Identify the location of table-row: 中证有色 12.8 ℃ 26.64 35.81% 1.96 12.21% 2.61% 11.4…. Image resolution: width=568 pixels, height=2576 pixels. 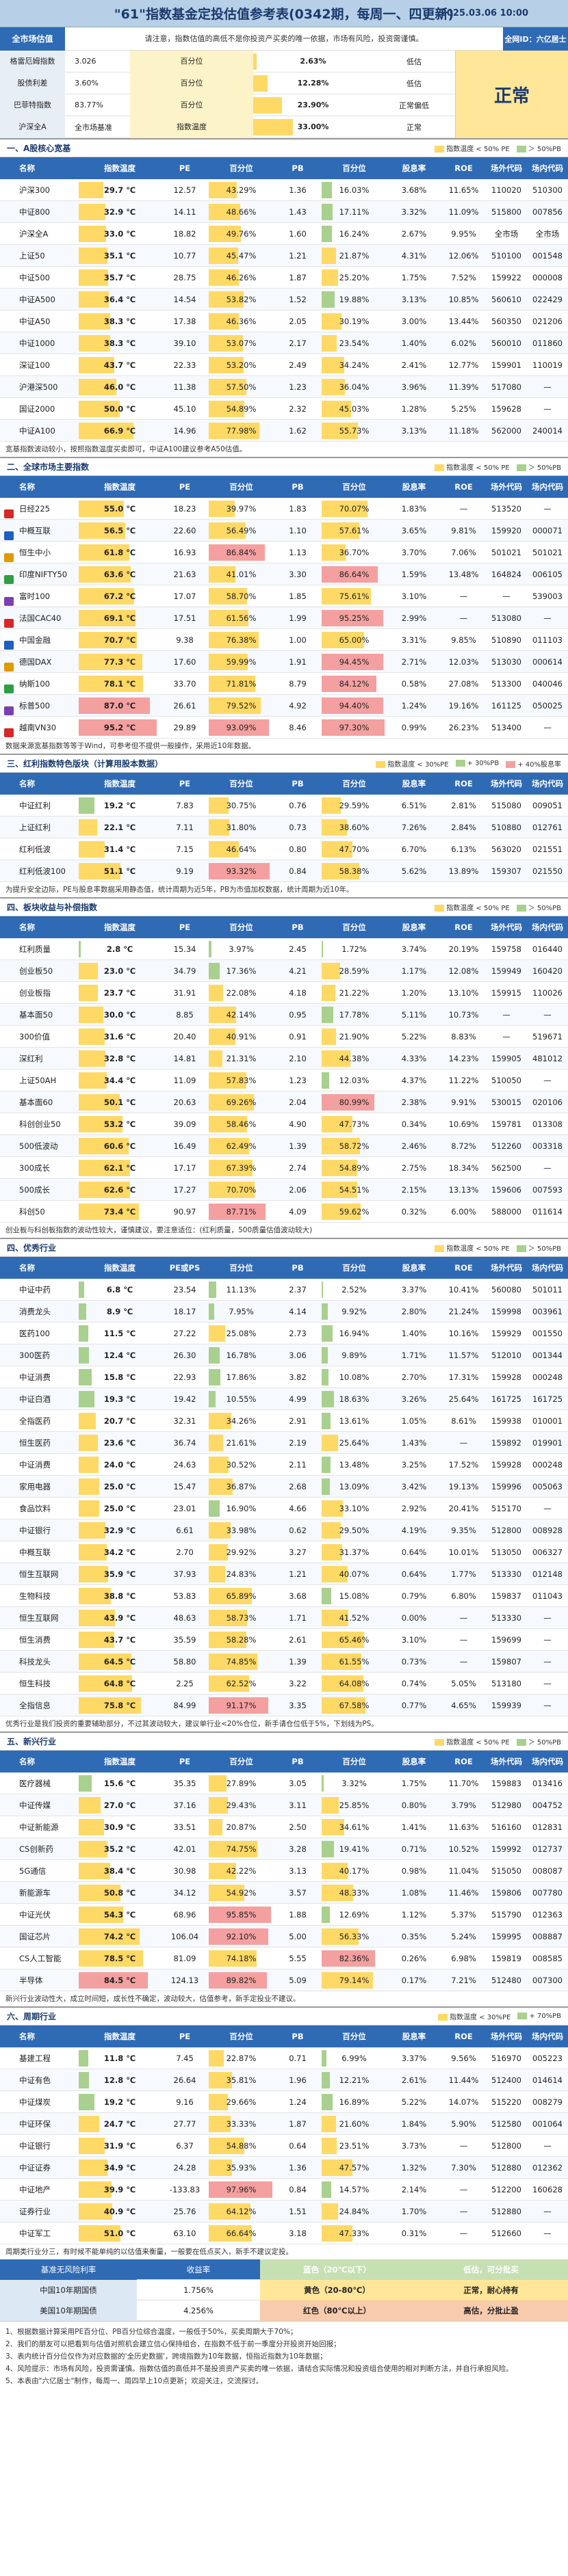
(284, 2080).